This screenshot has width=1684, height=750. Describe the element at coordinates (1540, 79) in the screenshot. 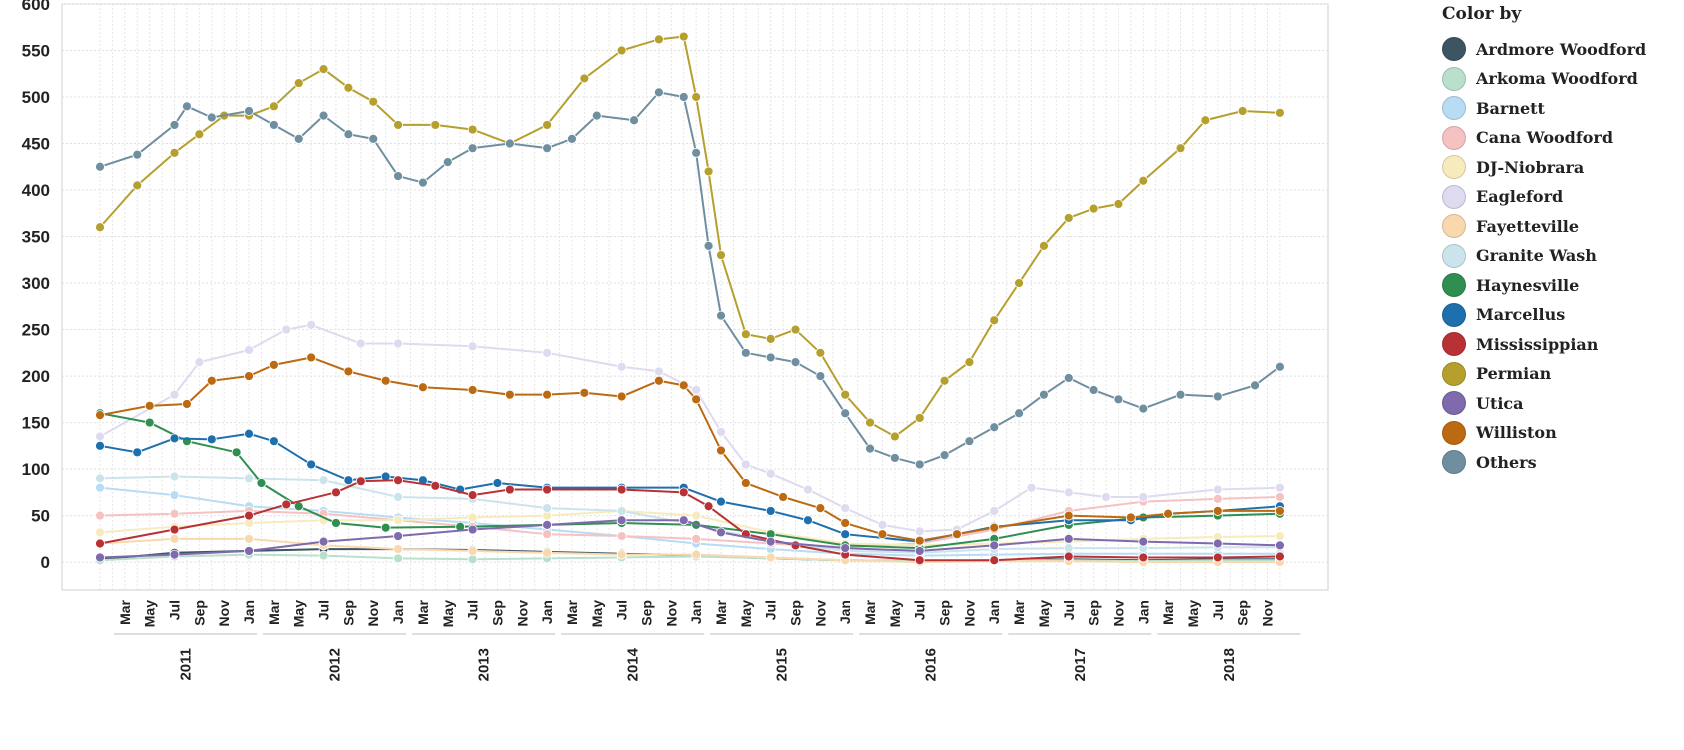

I see `legend-item-arkoma-woodford: Arkoma Woodford` at that location.